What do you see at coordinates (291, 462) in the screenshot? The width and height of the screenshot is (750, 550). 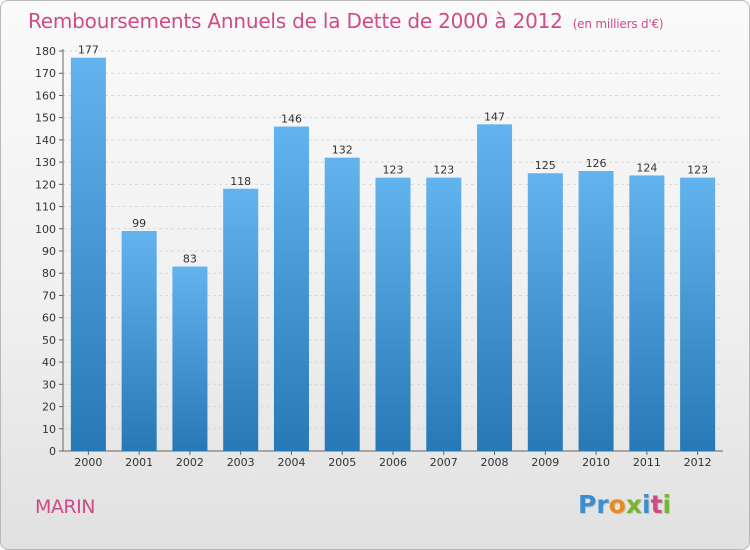 I see `x-tick-label-2004: 2004` at bounding box center [291, 462].